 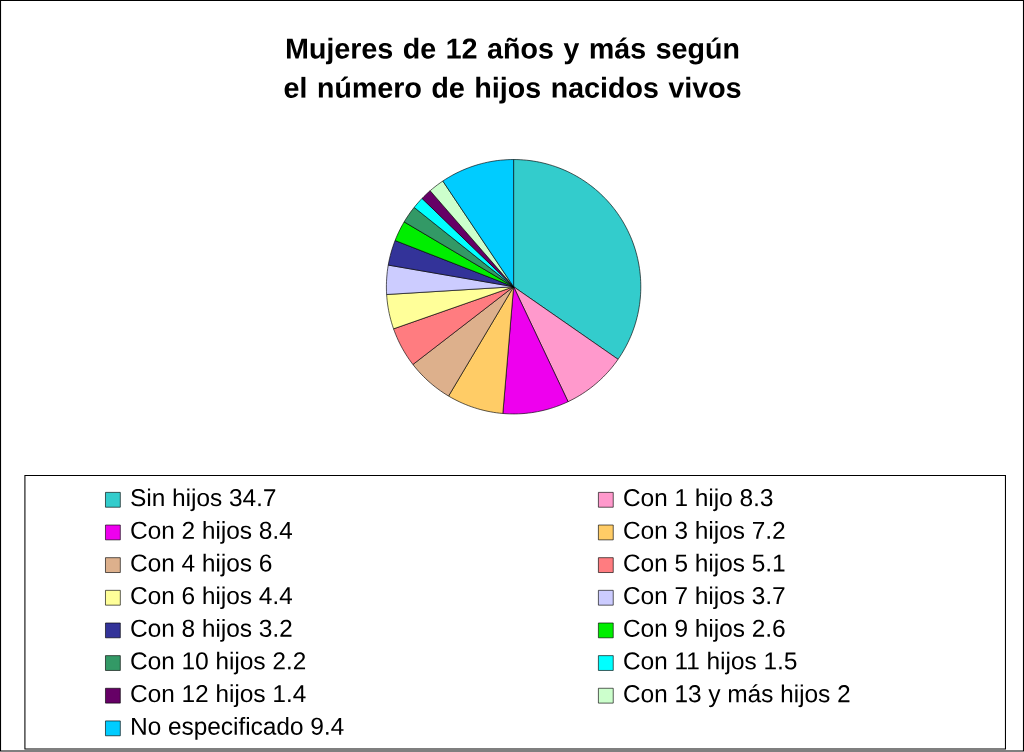 What do you see at coordinates (198, 696) in the screenshot?
I see `legend-label: Con 12 hijos` at bounding box center [198, 696].